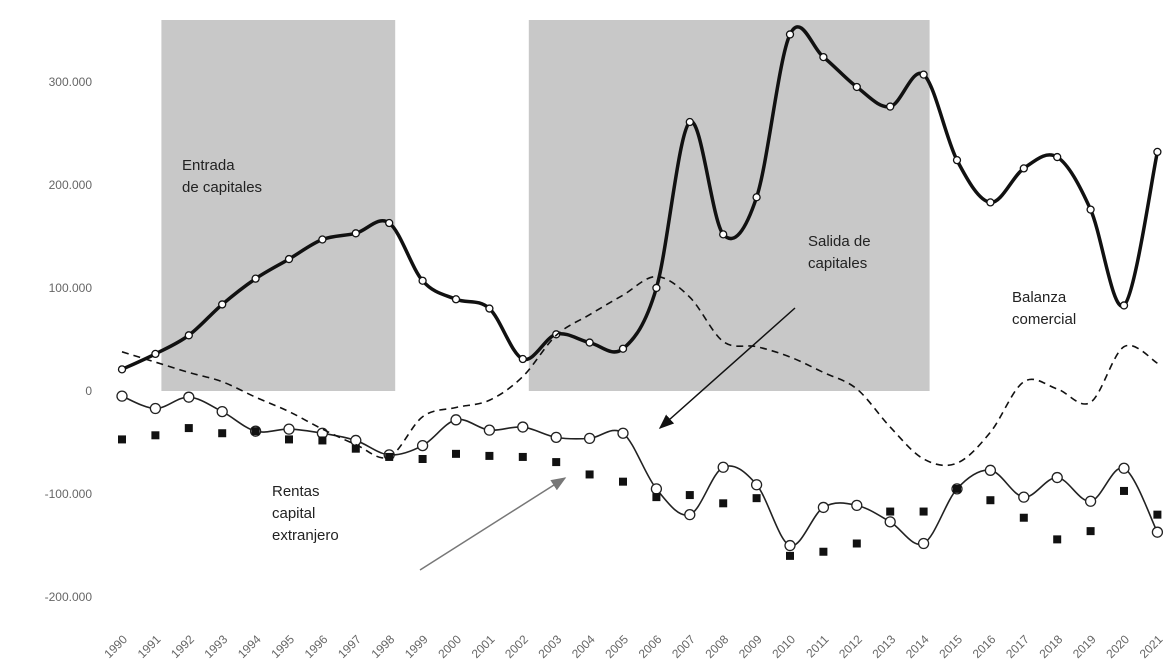  I want to click on x-tick-label: 2009, so click(750, 646).